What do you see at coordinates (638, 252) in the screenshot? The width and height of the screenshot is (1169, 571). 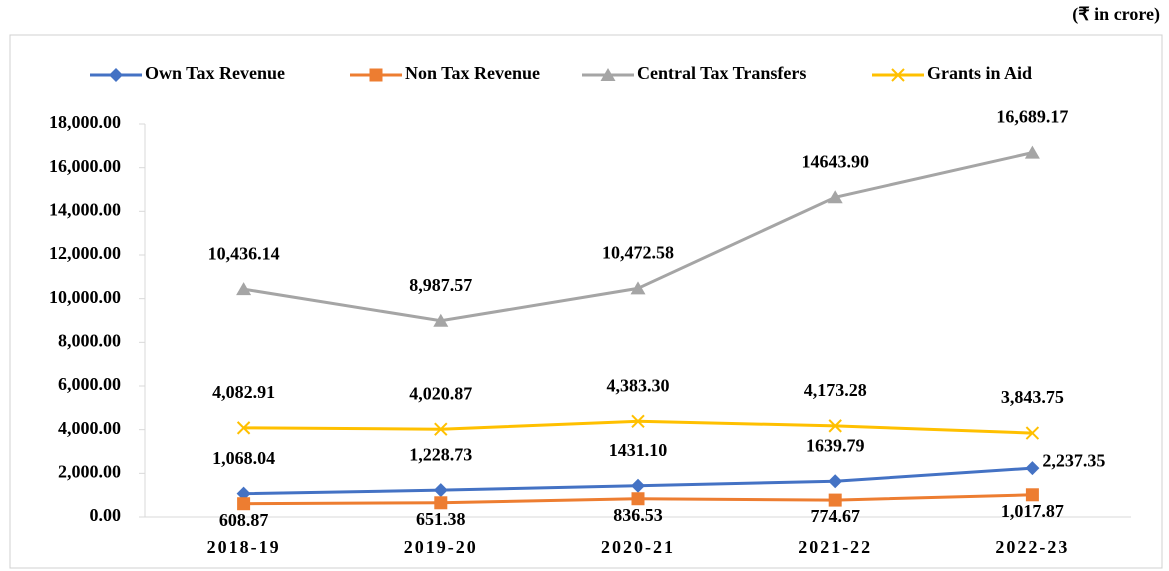 I see `data-label: 10,472.58` at bounding box center [638, 252].